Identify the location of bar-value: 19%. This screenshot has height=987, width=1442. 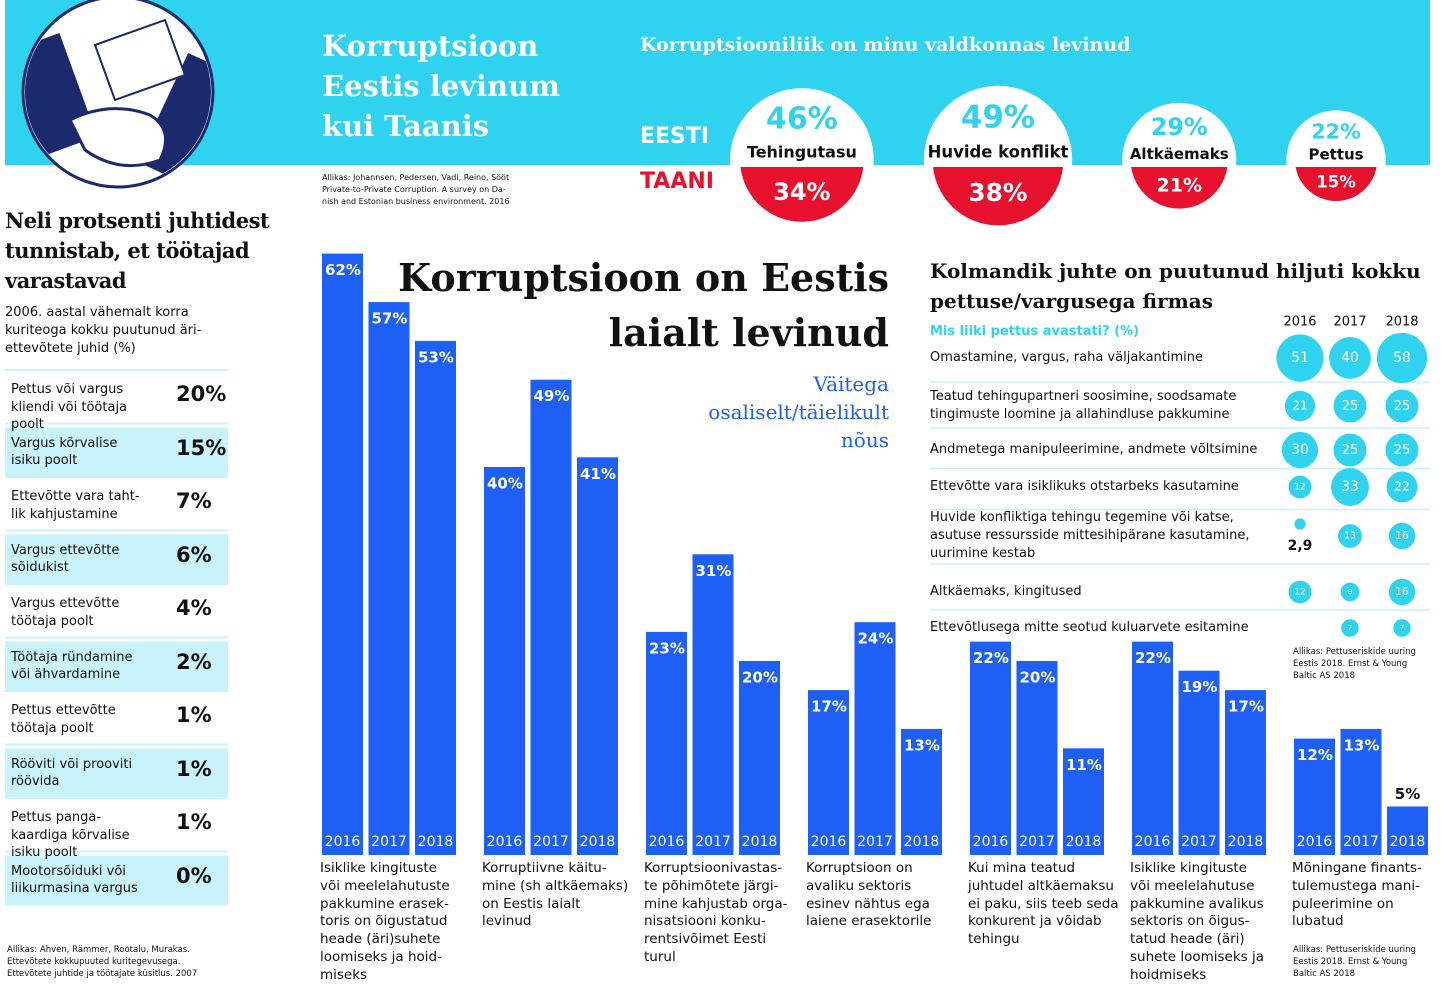
(1200, 687).